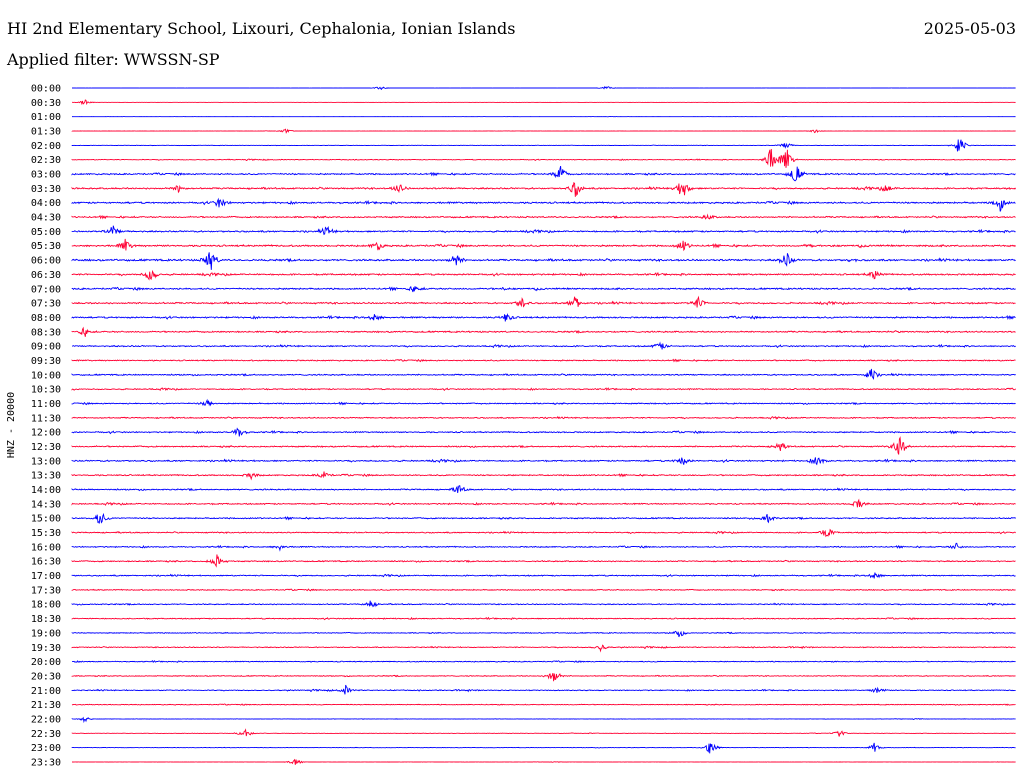 Image resolution: width=1024 pixels, height=780 pixels. What do you see at coordinates (46, 605) in the screenshot?
I see `time-tick-label: 18:00` at bounding box center [46, 605].